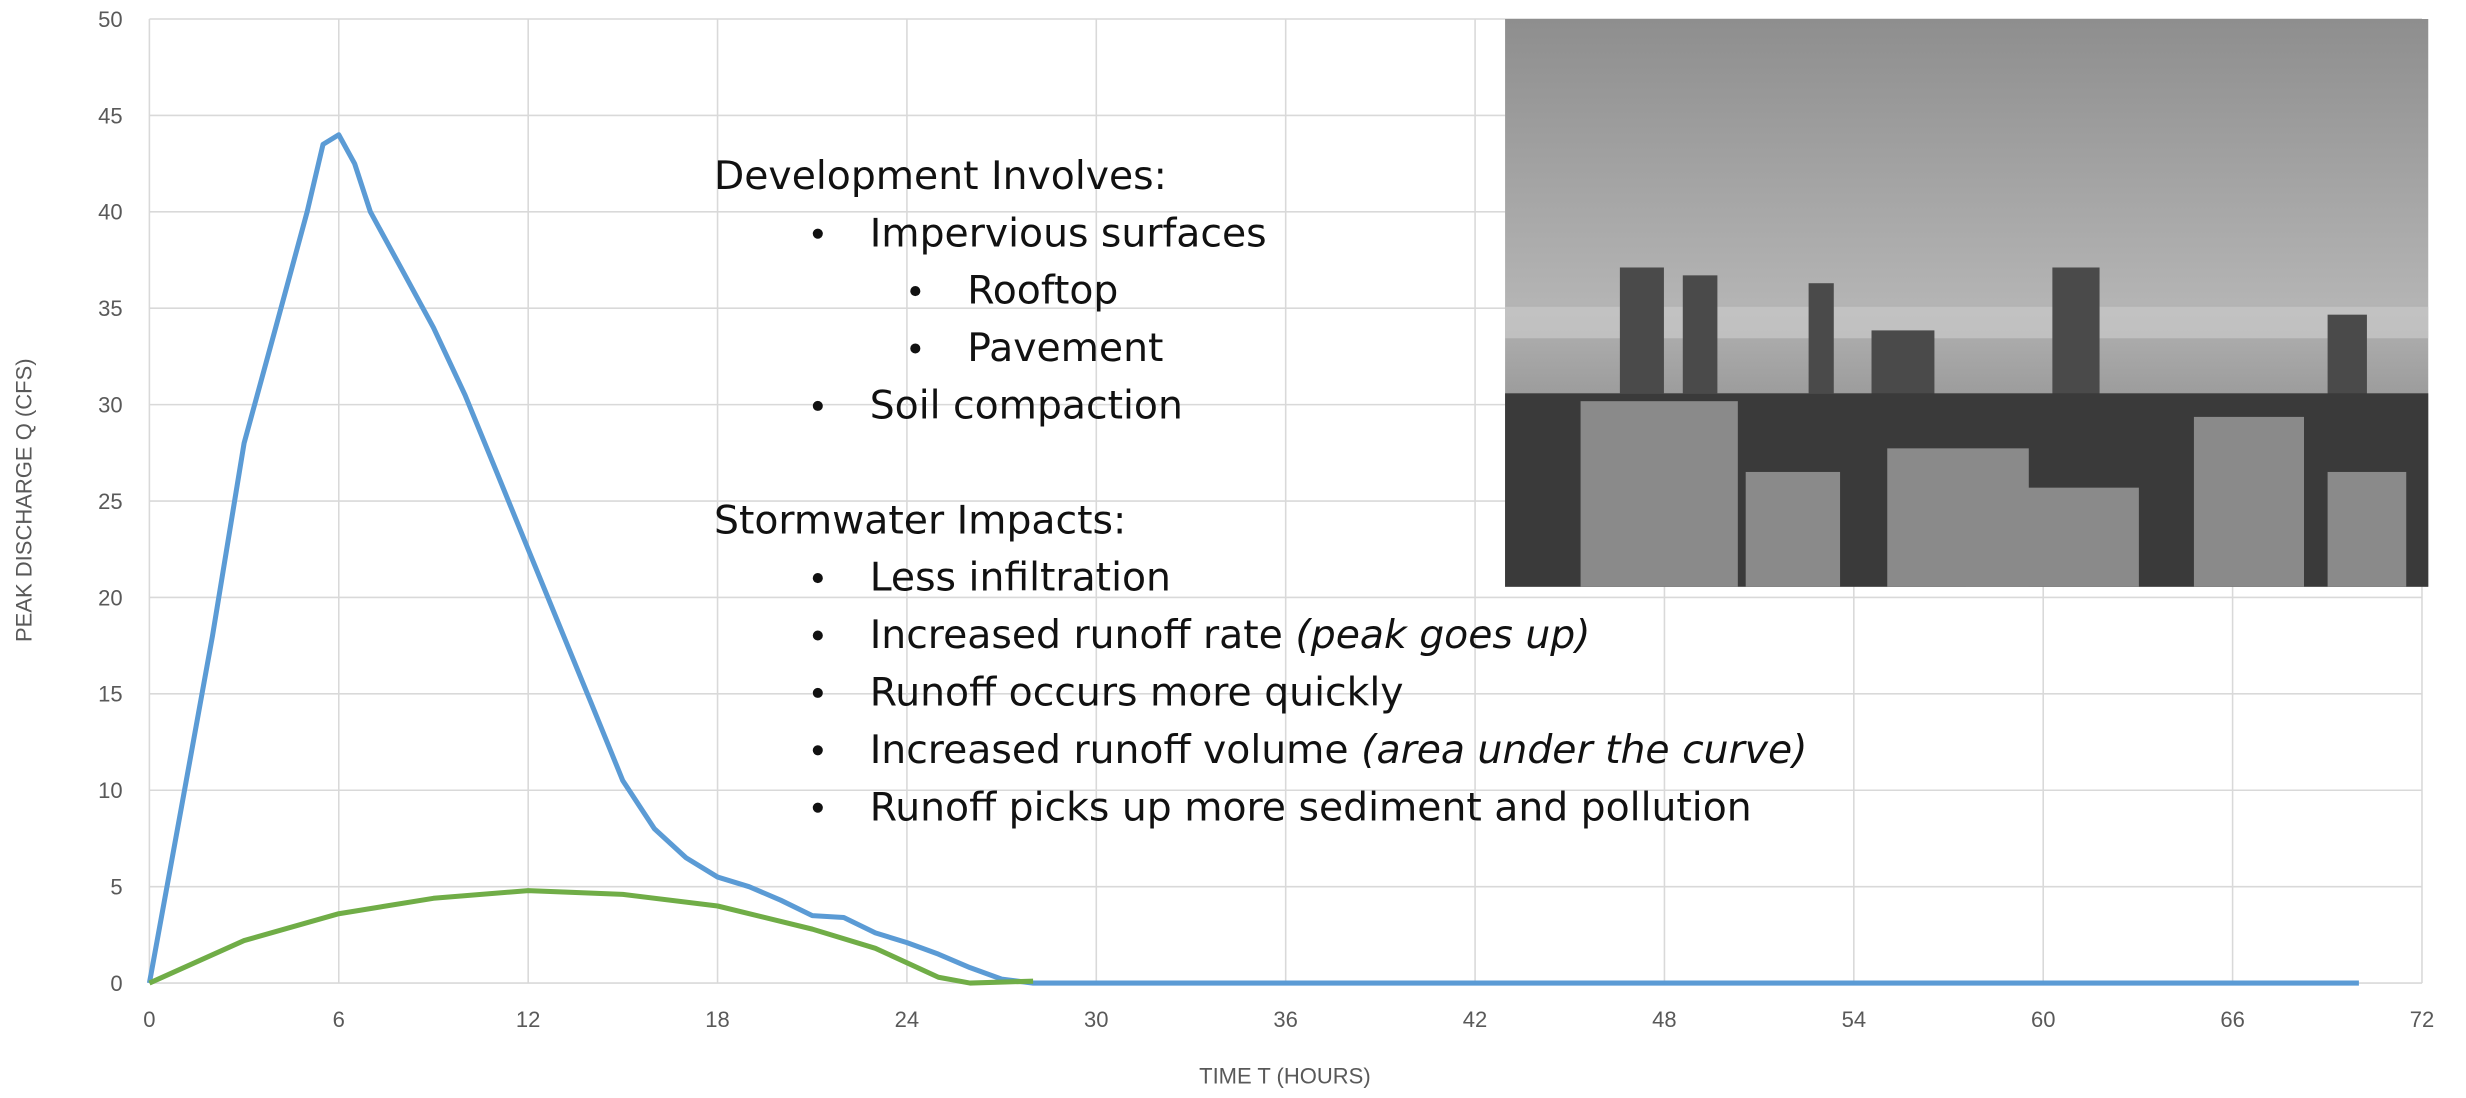 The image size is (2466, 1098). What do you see at coordinates (110, 115) in the screenshot?
I see `y-tick-label: 45` at bounding box center [110, 115].